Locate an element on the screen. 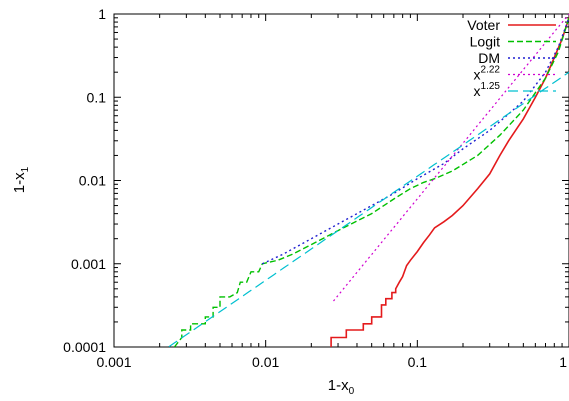 Image resolution: width=569 pixels, height=401 pixels. y-tick-label: 0.0001 is located at coordinates (84, 347).